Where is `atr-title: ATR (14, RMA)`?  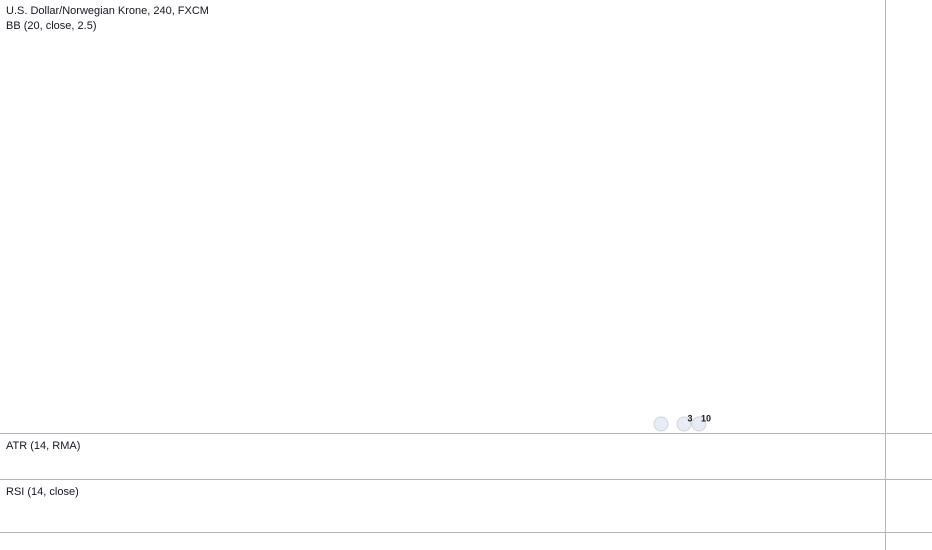
atr-title: ATR (14, RMA) is located at coordinates (43, 446).